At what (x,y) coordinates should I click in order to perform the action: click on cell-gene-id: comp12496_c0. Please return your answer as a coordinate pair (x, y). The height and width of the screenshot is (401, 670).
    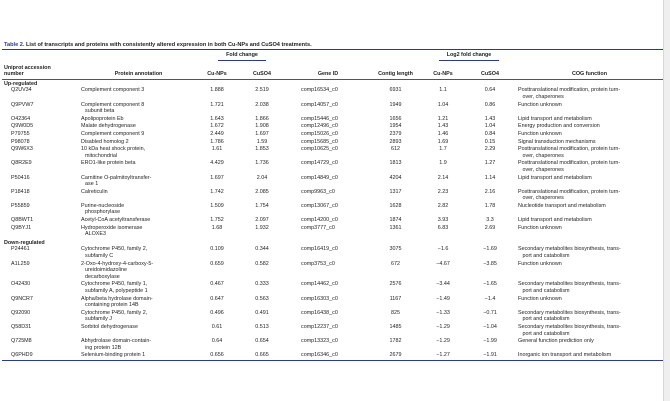
    Looking at the image, I should click on (319, 126).